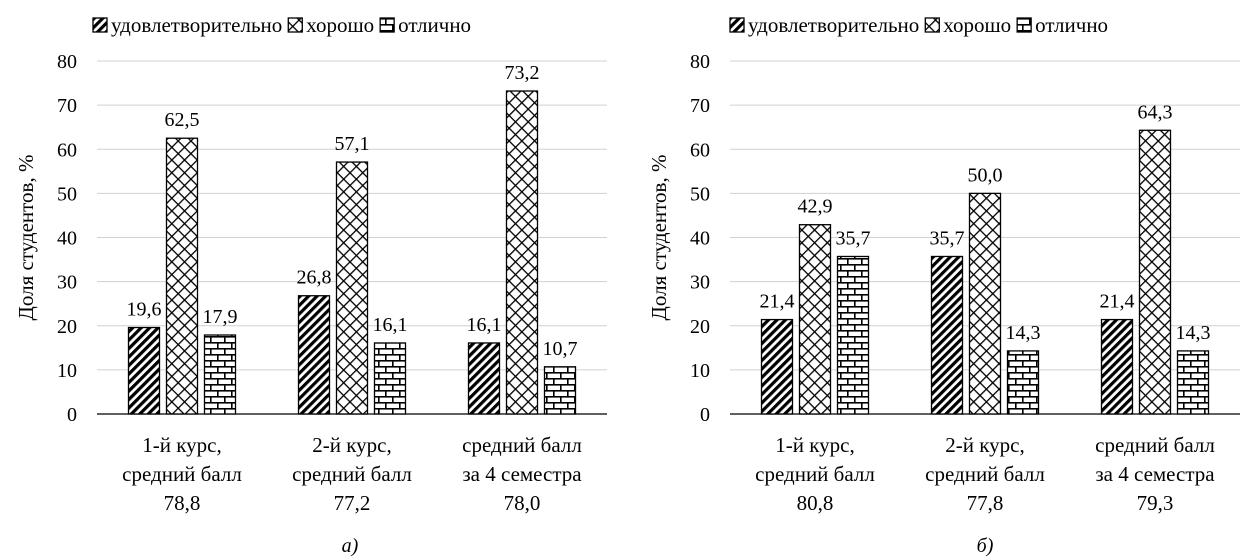 Image resolution: width=1253 pixels, height=559 pixels. I want to click on data-label: 57,1, so click(352, 144).